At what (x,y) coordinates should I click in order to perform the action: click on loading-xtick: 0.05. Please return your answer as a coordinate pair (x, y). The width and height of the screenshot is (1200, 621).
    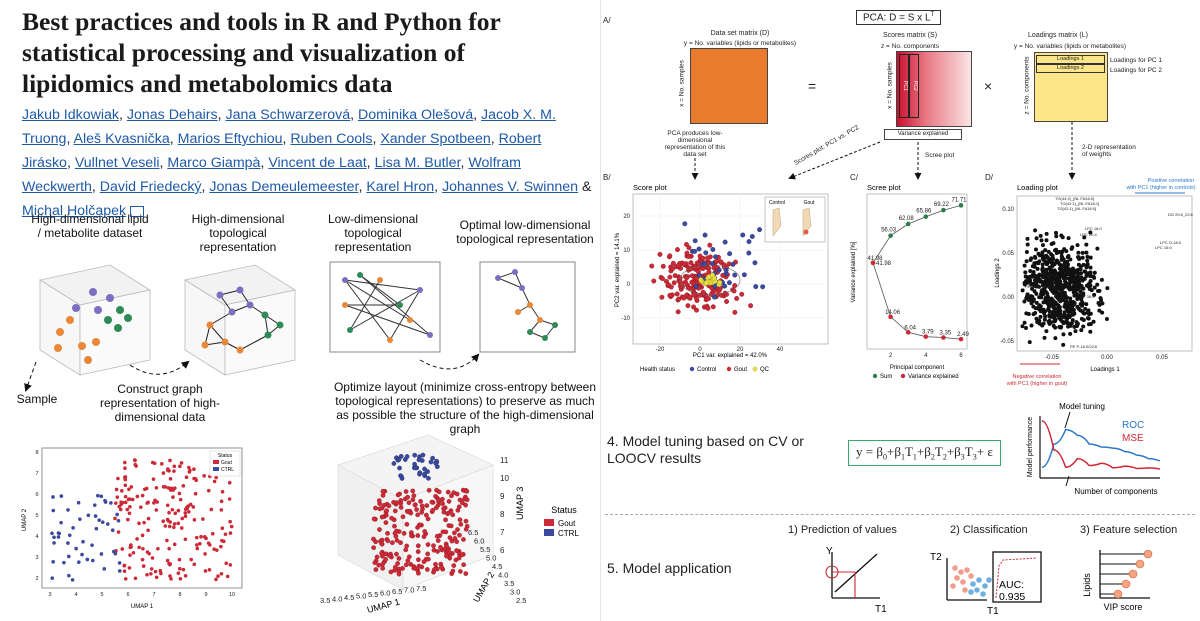
    Looking at the image, I should click on (1162, 358).